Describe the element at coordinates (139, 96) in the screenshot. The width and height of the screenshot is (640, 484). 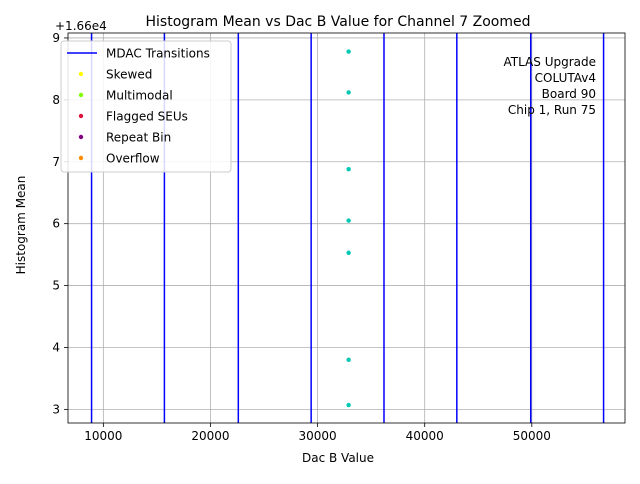
I see `legend-label: Multimodal` at that location.